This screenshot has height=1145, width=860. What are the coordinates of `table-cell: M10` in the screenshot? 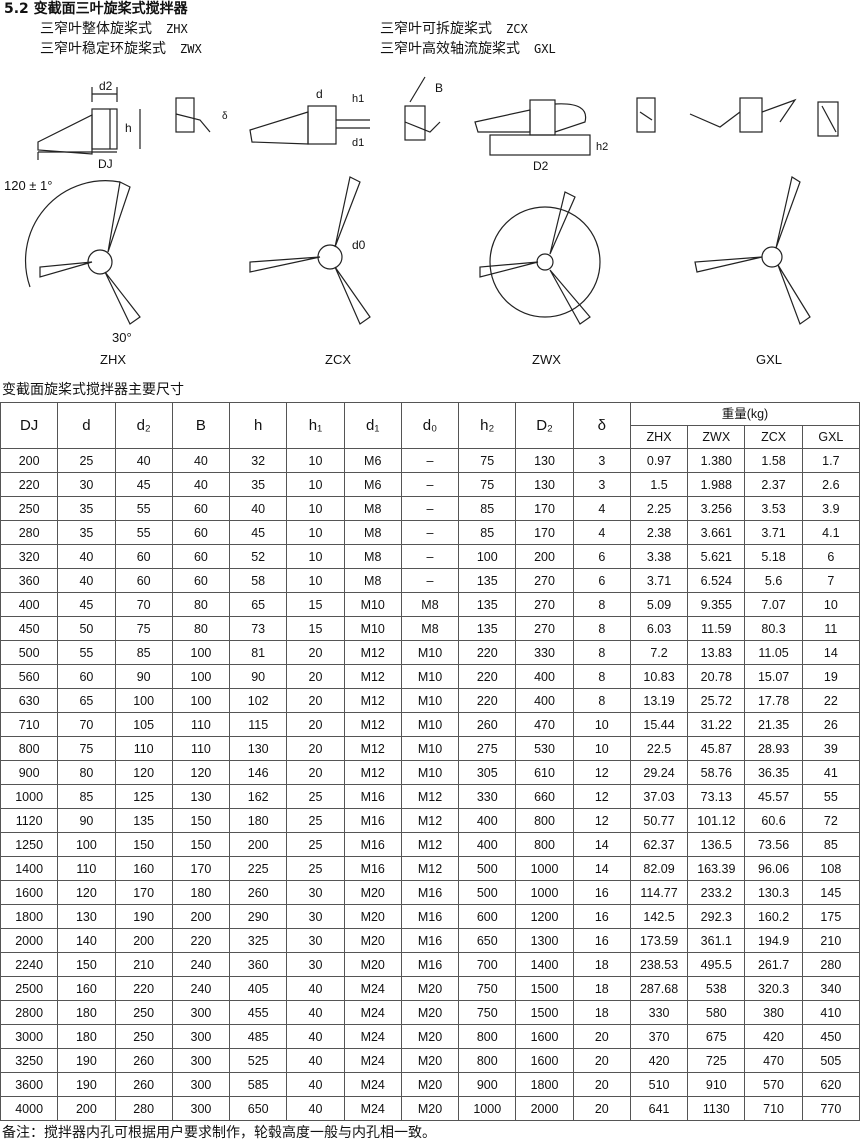 It's located at (430, 652).